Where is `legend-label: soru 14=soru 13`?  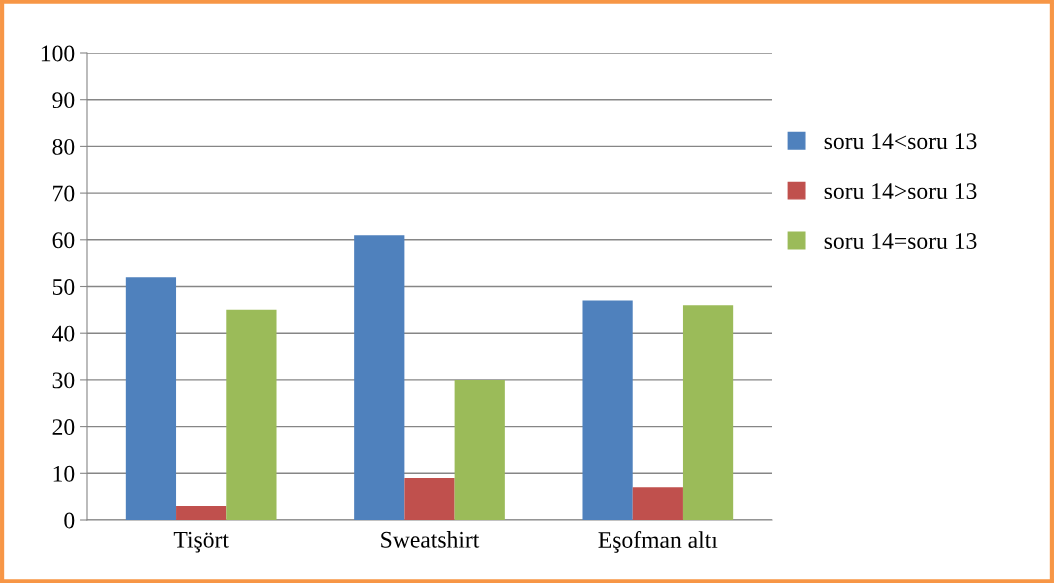 legend-label: soru 14=soru 13 is located at coordinates (900, 241).